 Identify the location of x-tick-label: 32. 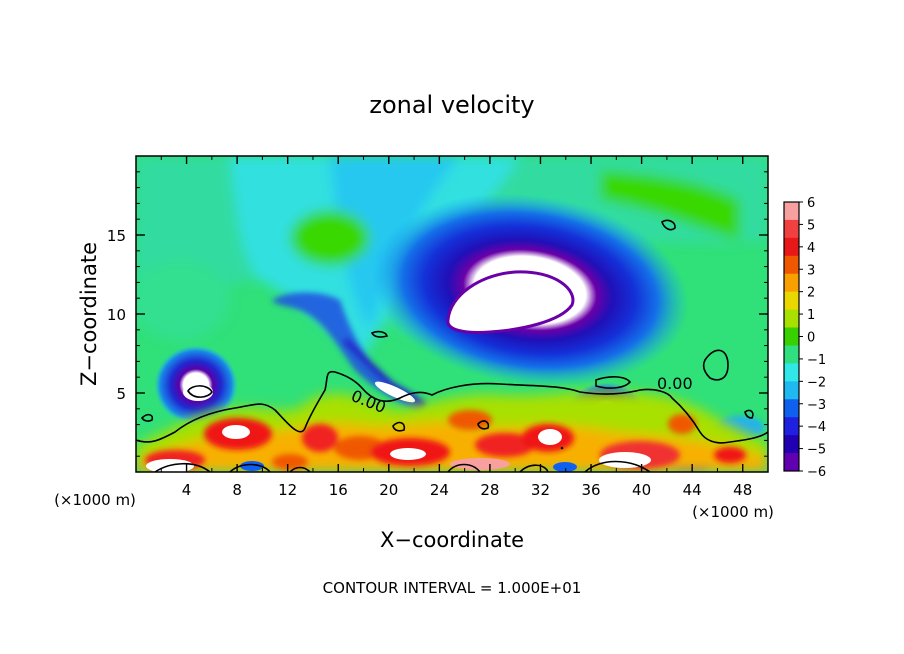
(540, 490).